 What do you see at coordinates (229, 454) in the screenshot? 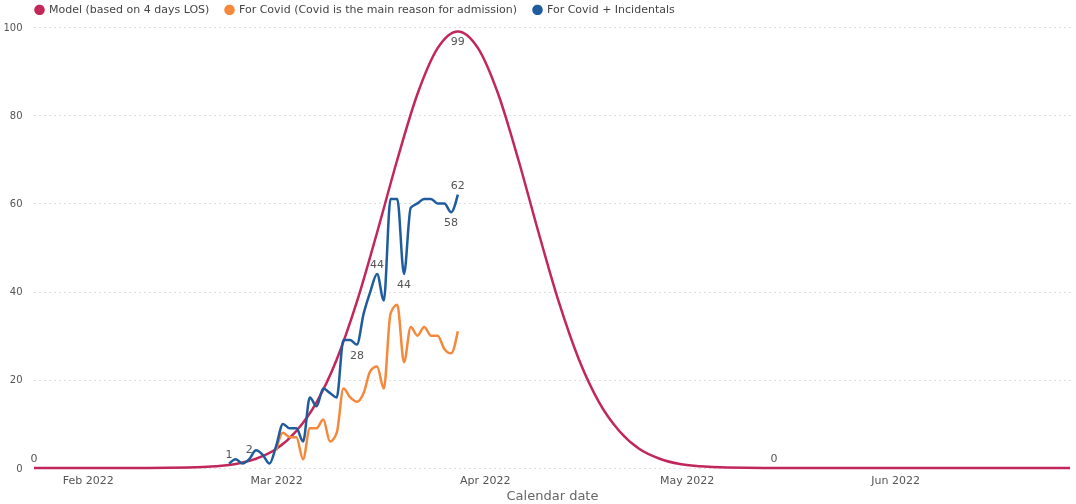
I see `data-label: 1` at bounding box center [229, 454].